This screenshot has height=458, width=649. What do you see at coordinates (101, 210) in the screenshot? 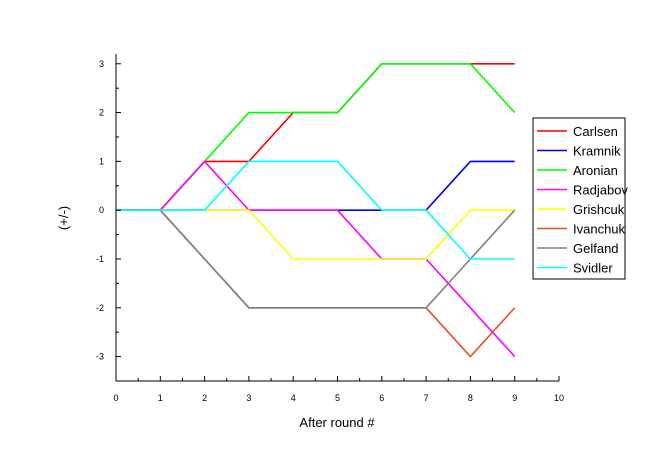
I see `y-tick-label: 0` at bounding box center [101, 210].